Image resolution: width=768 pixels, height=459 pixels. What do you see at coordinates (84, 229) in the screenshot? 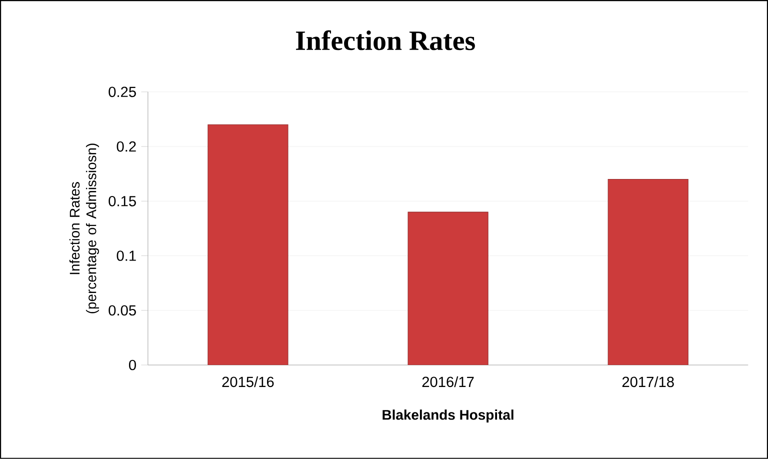
I see `y-axis-title: Infection Rates (percentage of Admissiosn)` at bounding box center [84, 229].